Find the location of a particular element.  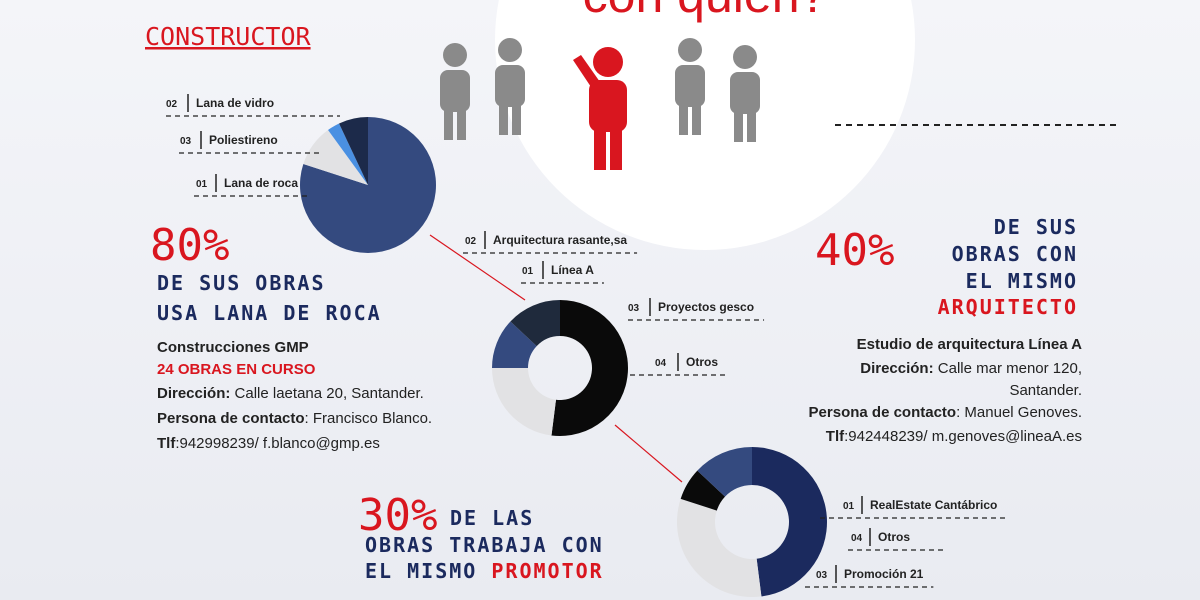

legend-label: Línea A is located at coordinates (572, 270).